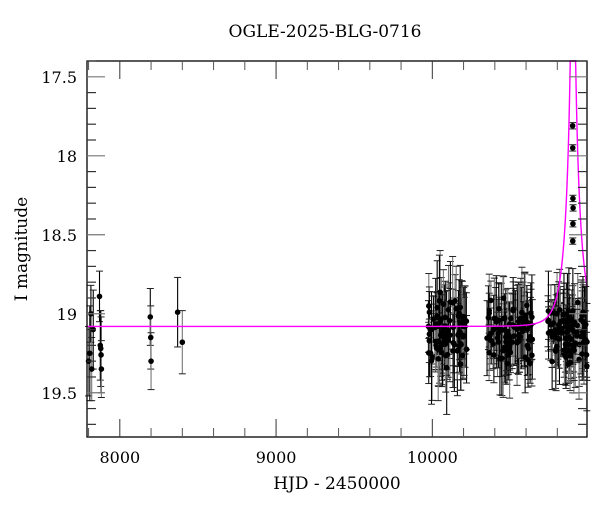  What do you see at coordinates (276, 457) in the screenshot?
I see `x-tick-label: 9000` at bounding box center [276, 457].